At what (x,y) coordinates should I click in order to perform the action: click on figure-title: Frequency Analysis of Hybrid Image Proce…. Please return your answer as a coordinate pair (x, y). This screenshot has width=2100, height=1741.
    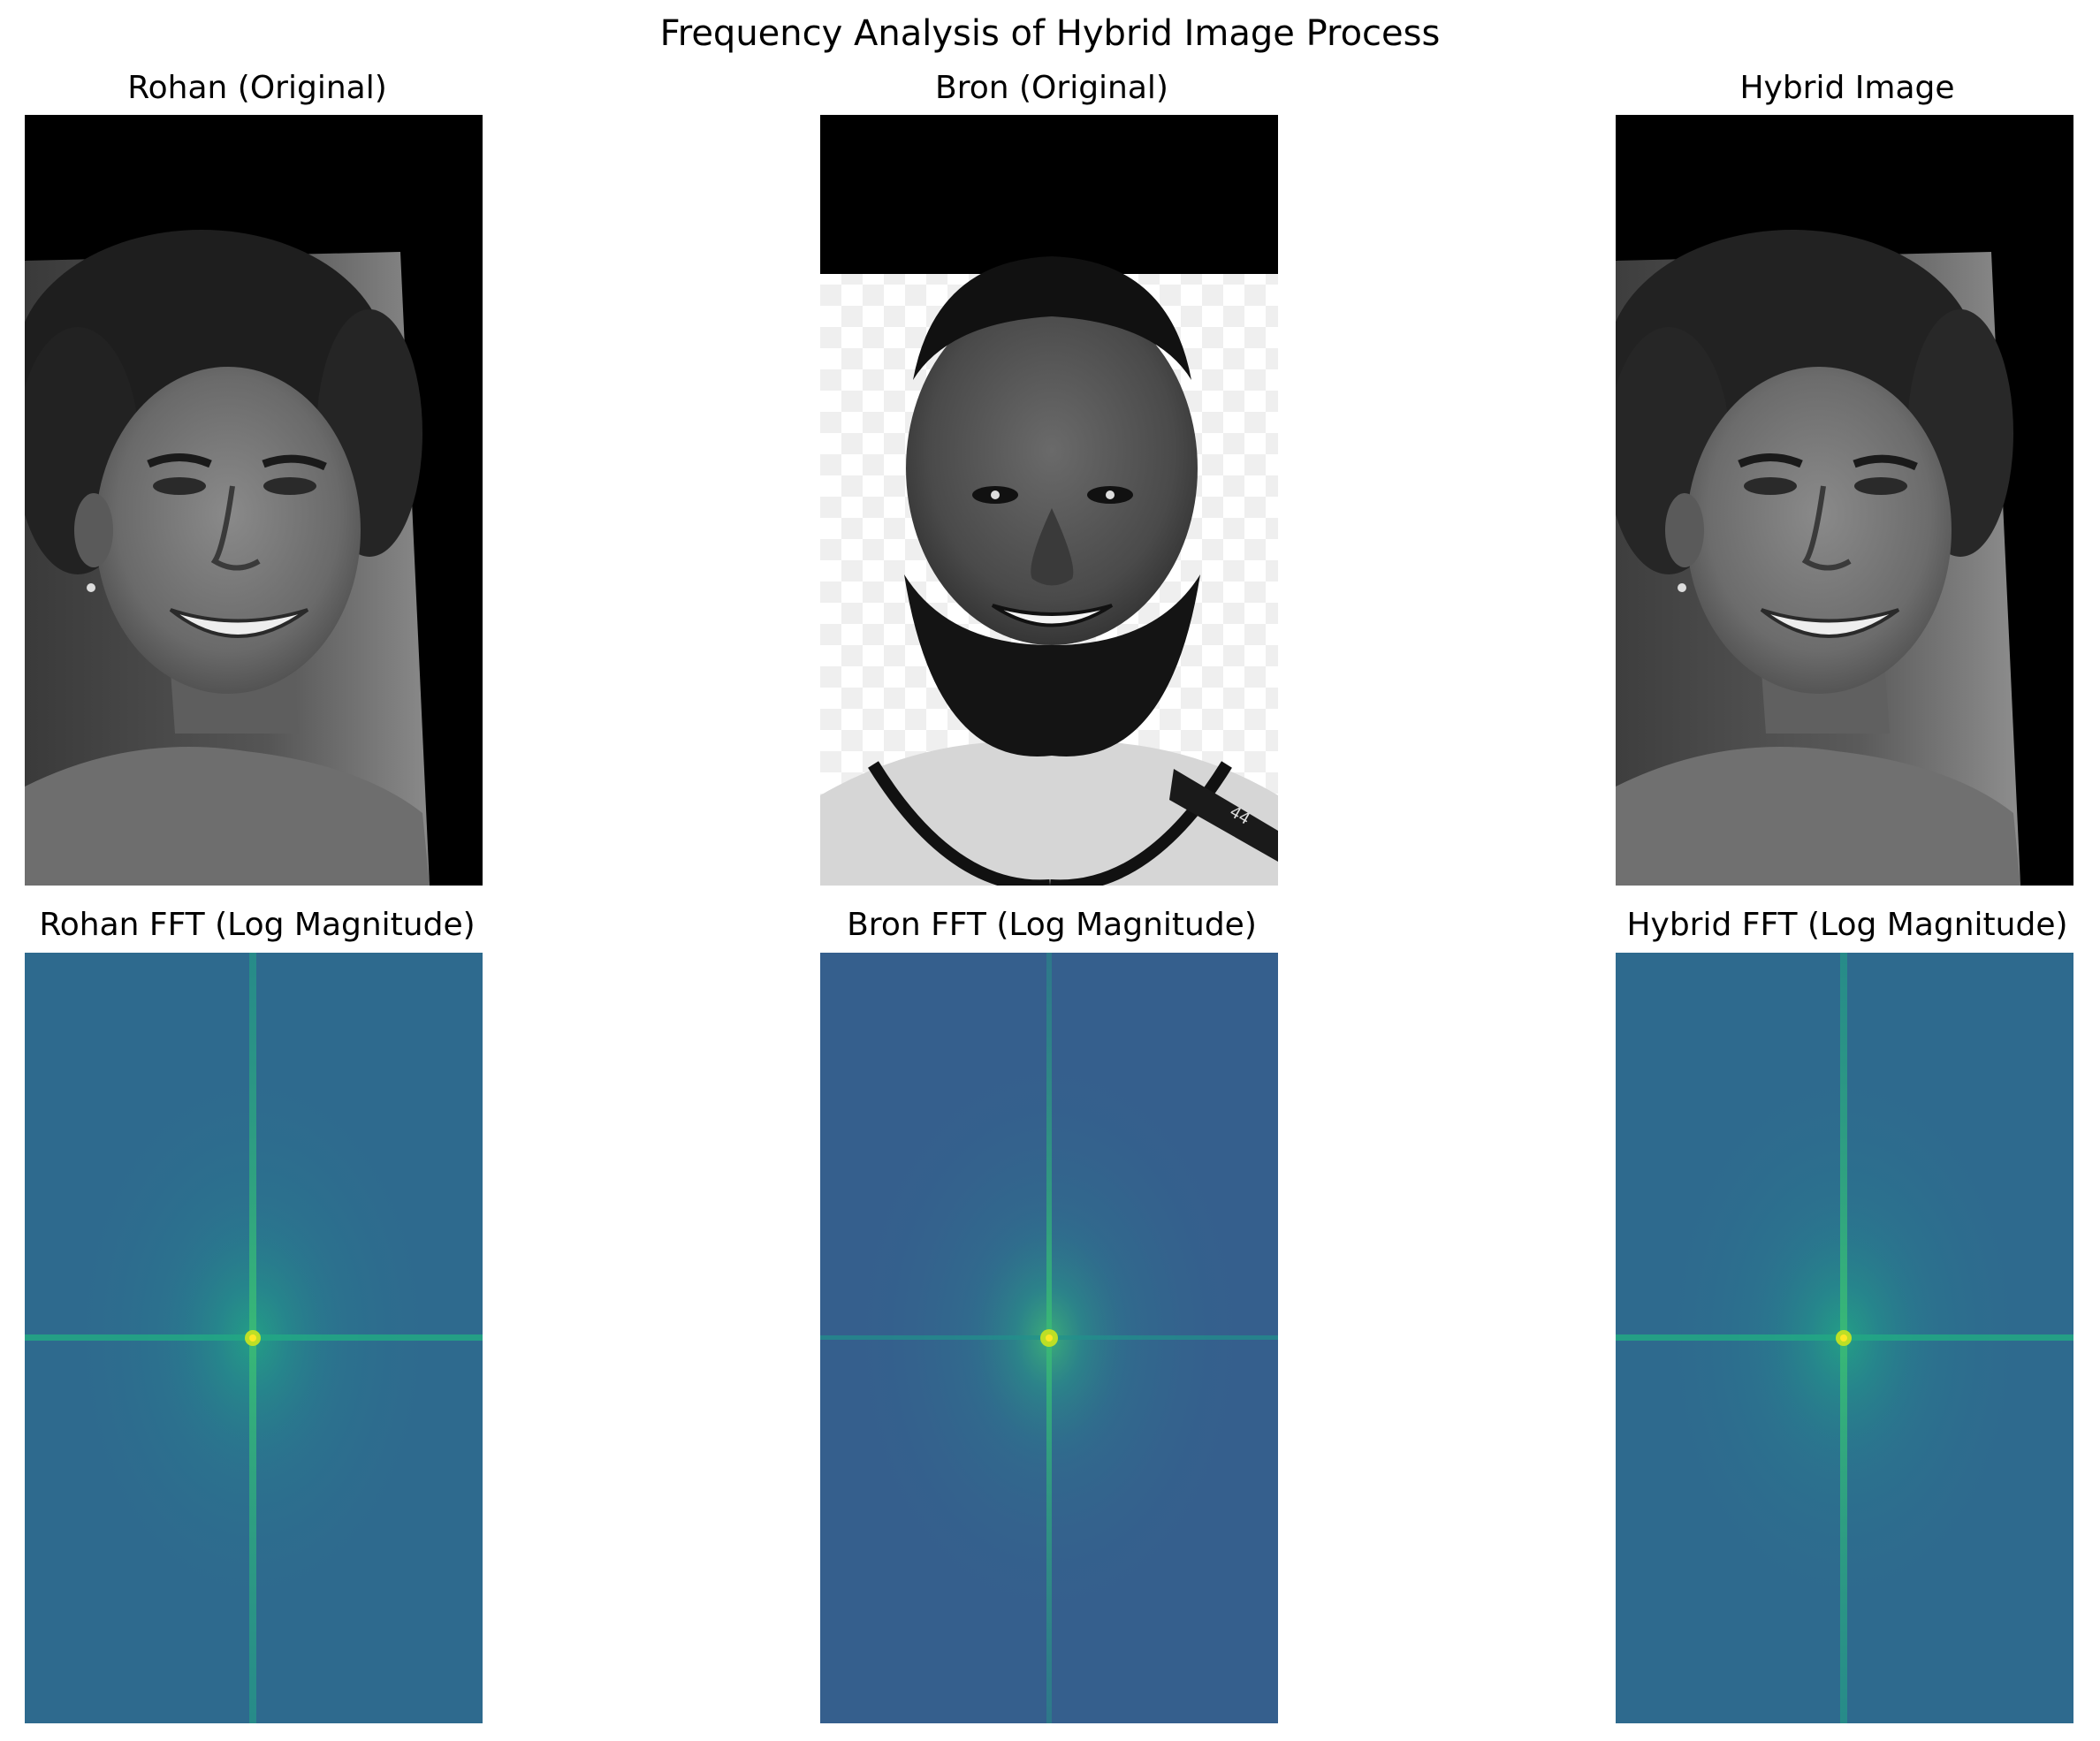
    Looking at the image, I should click on (1050, 33).